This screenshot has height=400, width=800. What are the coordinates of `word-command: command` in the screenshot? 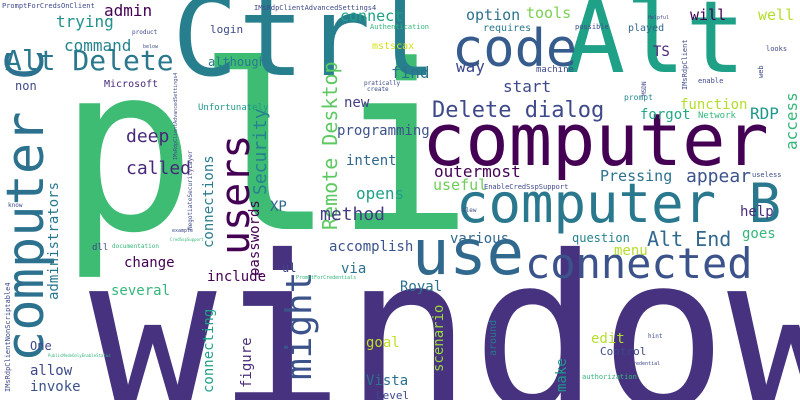 It's located at (98, 45).